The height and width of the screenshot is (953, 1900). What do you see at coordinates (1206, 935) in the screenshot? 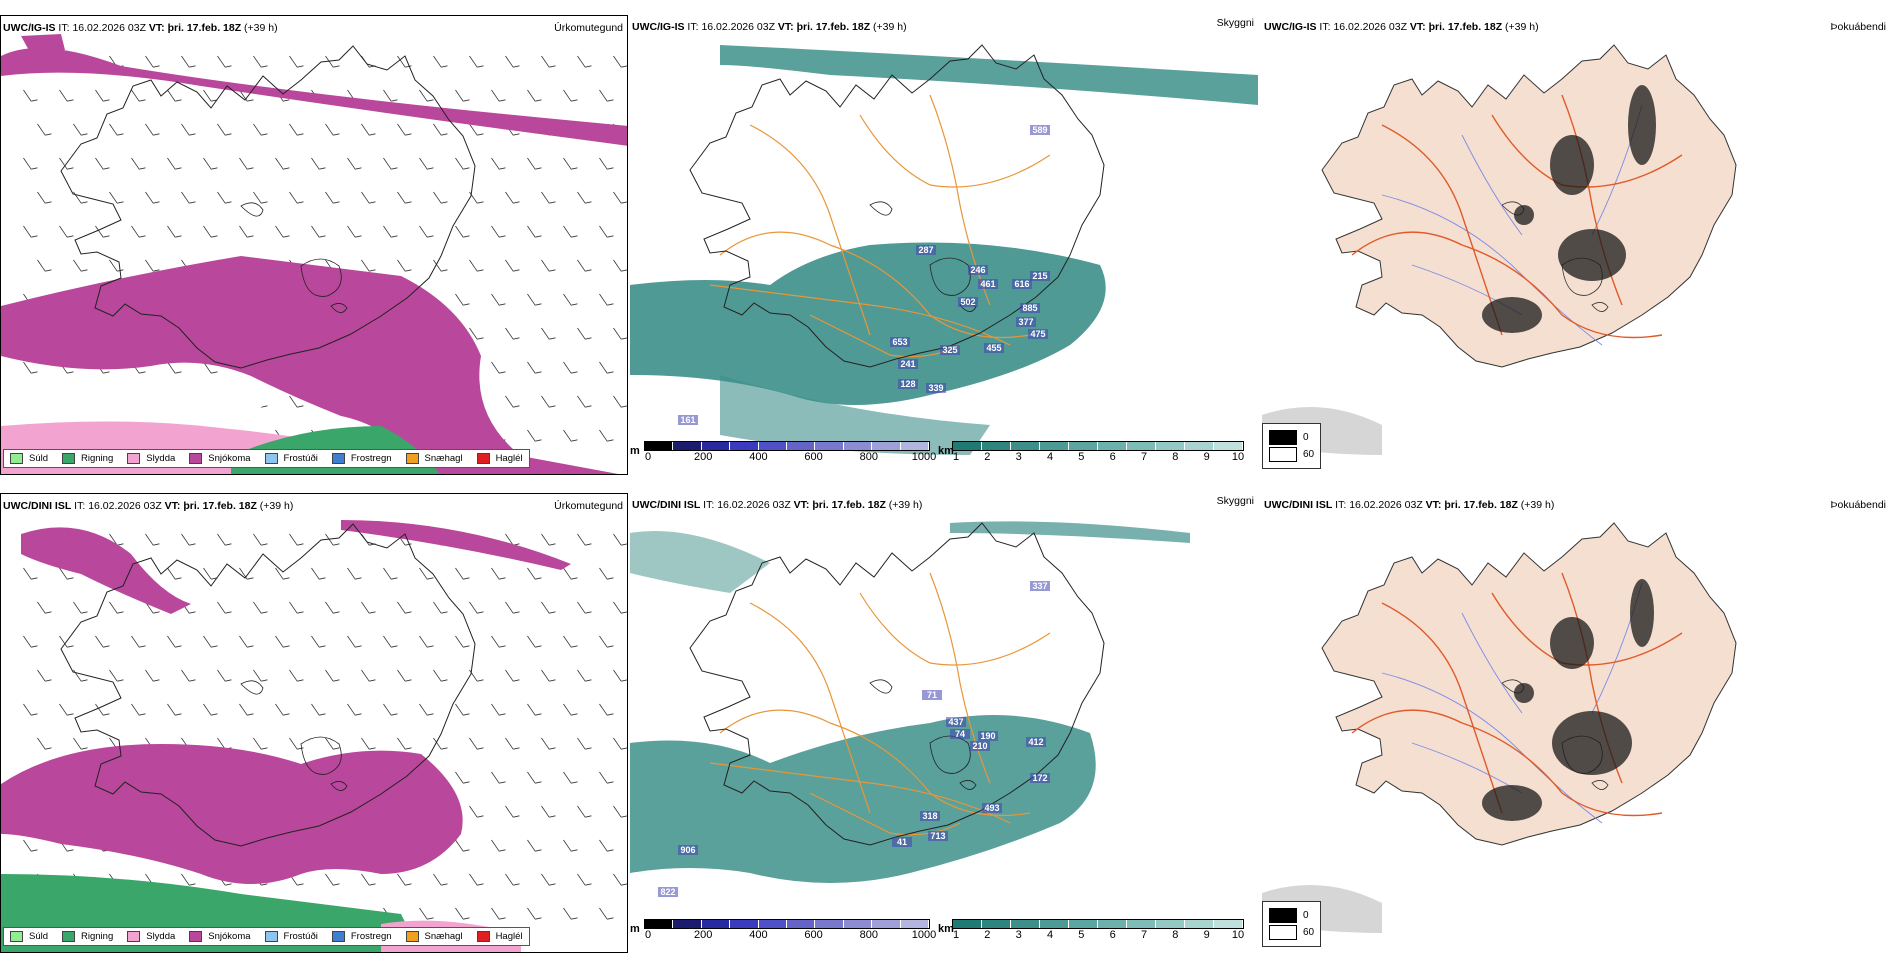
I see `scale-tick: 9` at bounding box center [1206, 935].